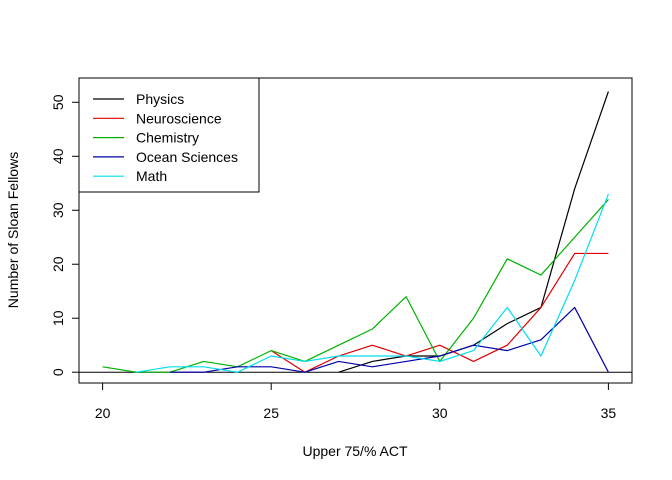  Describe the element at coordinates (389, 339) in the screenshot. I see `series-line-ocean-sciences` at that location.